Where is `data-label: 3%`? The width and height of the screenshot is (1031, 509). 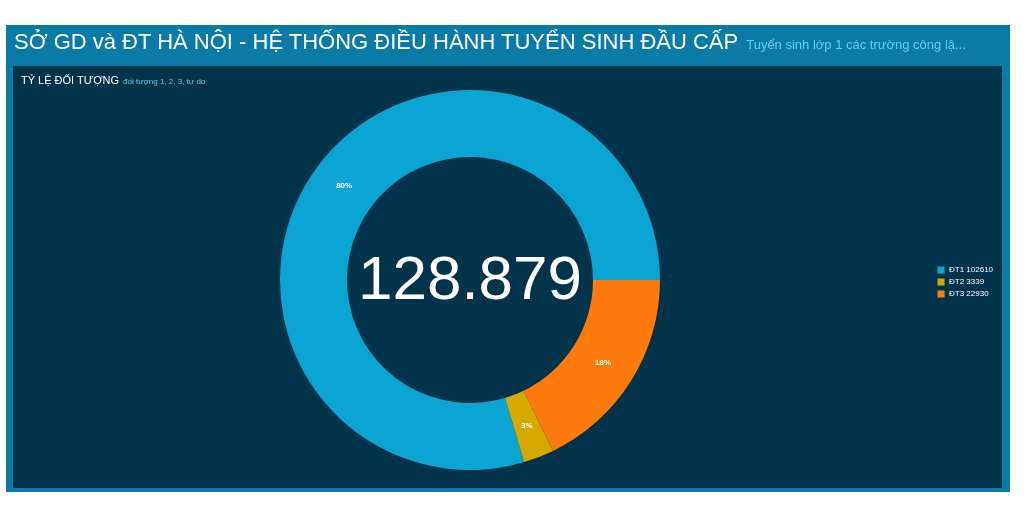 data-label: 3% is located at coordinates (527, 426).